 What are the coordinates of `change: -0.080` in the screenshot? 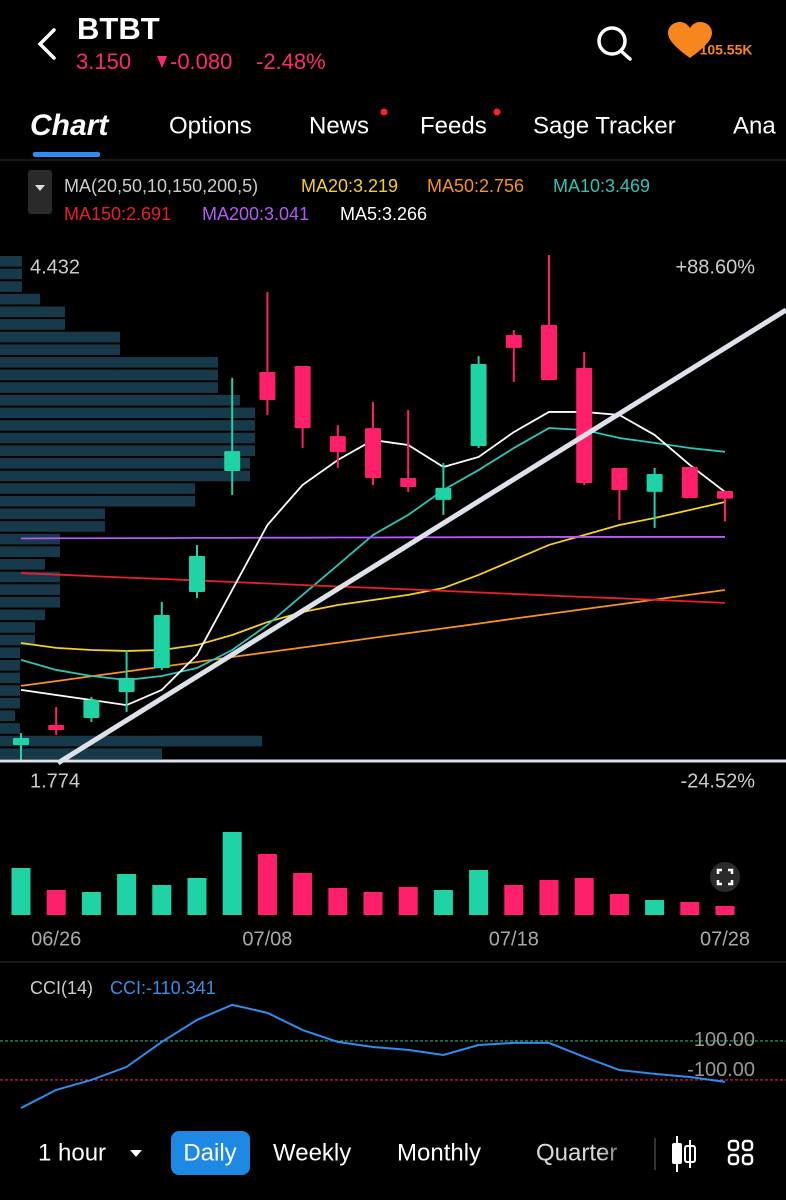 It's located at (201, 61).